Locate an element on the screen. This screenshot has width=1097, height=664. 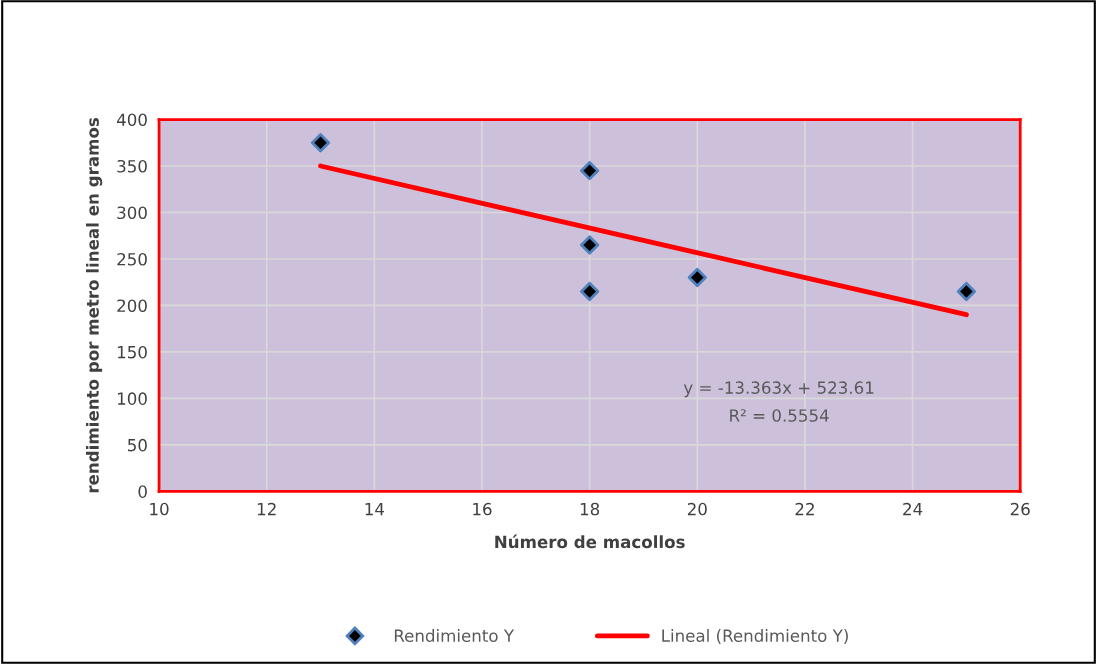
x-tick-label: 12 is located at coordinates (266, 509).